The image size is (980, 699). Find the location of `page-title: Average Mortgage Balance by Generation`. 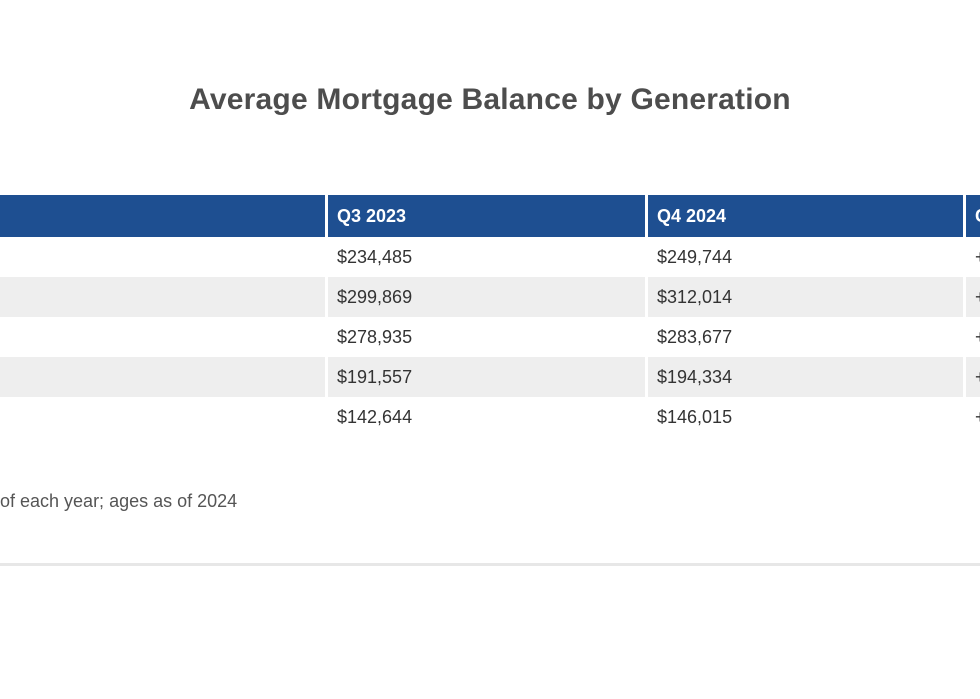

page-title: Average Mortgage Balance by Generation is located at coordinates (490, 99).